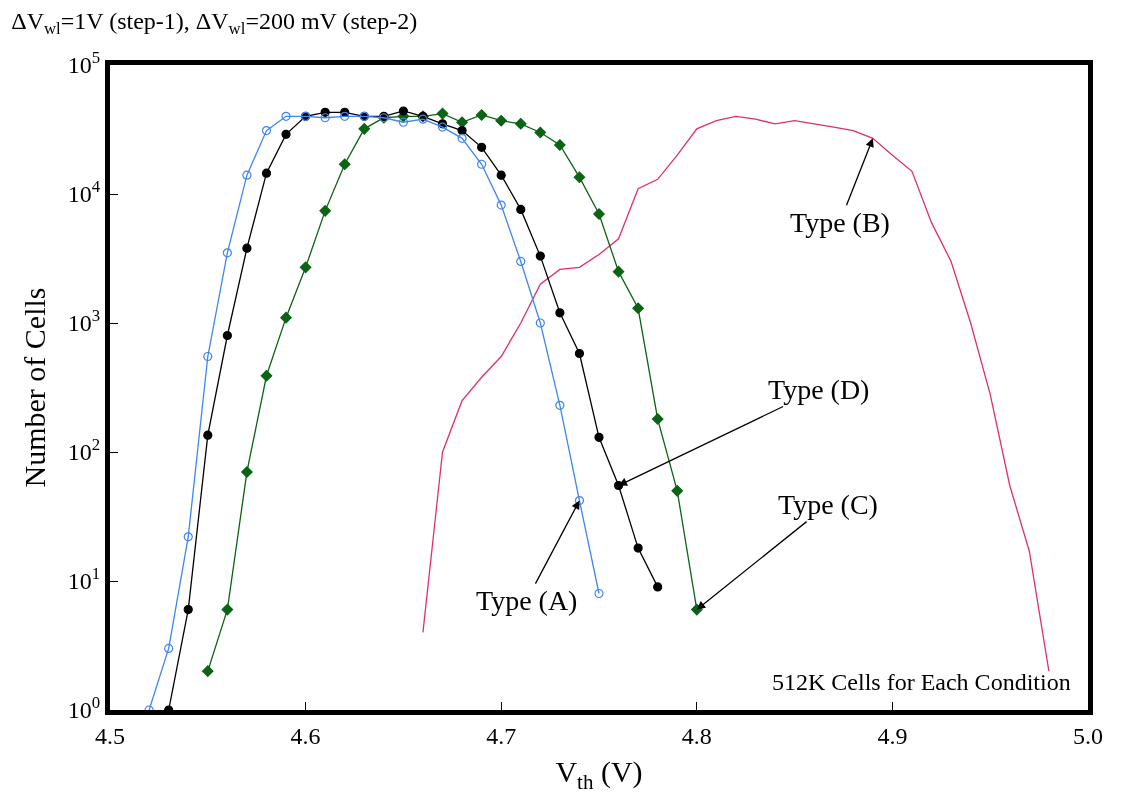 This screenshot has height=800, width=1123. I want to click on chart-title: ΔV$_{wl}$=1V (step-1), ΔV$_{wl}$=200 mV (step-2), so click(214, 22).